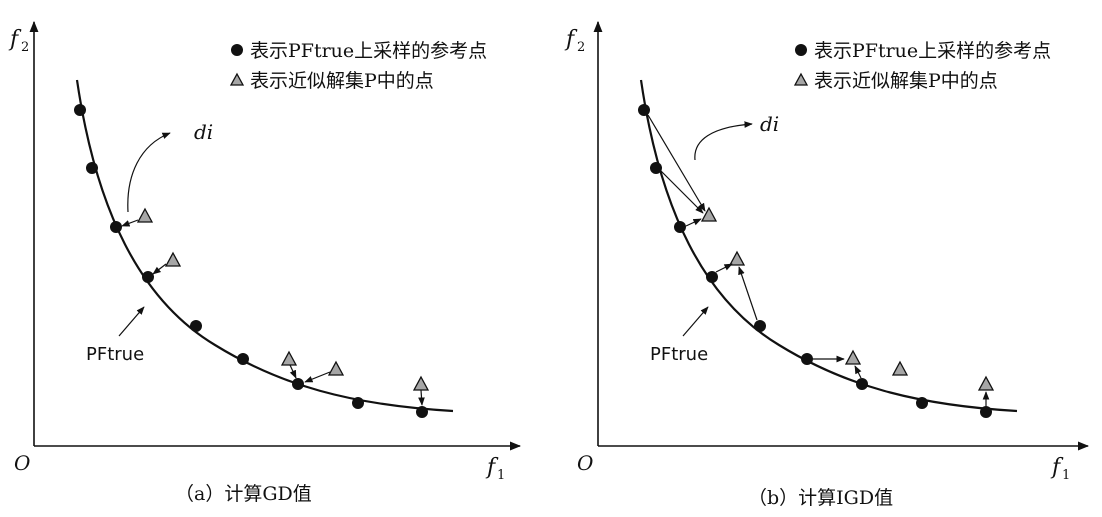 This screenshot has width=1102, height=517. I want to click on pftrue-label-b: PFtrue, so click(679, 354).